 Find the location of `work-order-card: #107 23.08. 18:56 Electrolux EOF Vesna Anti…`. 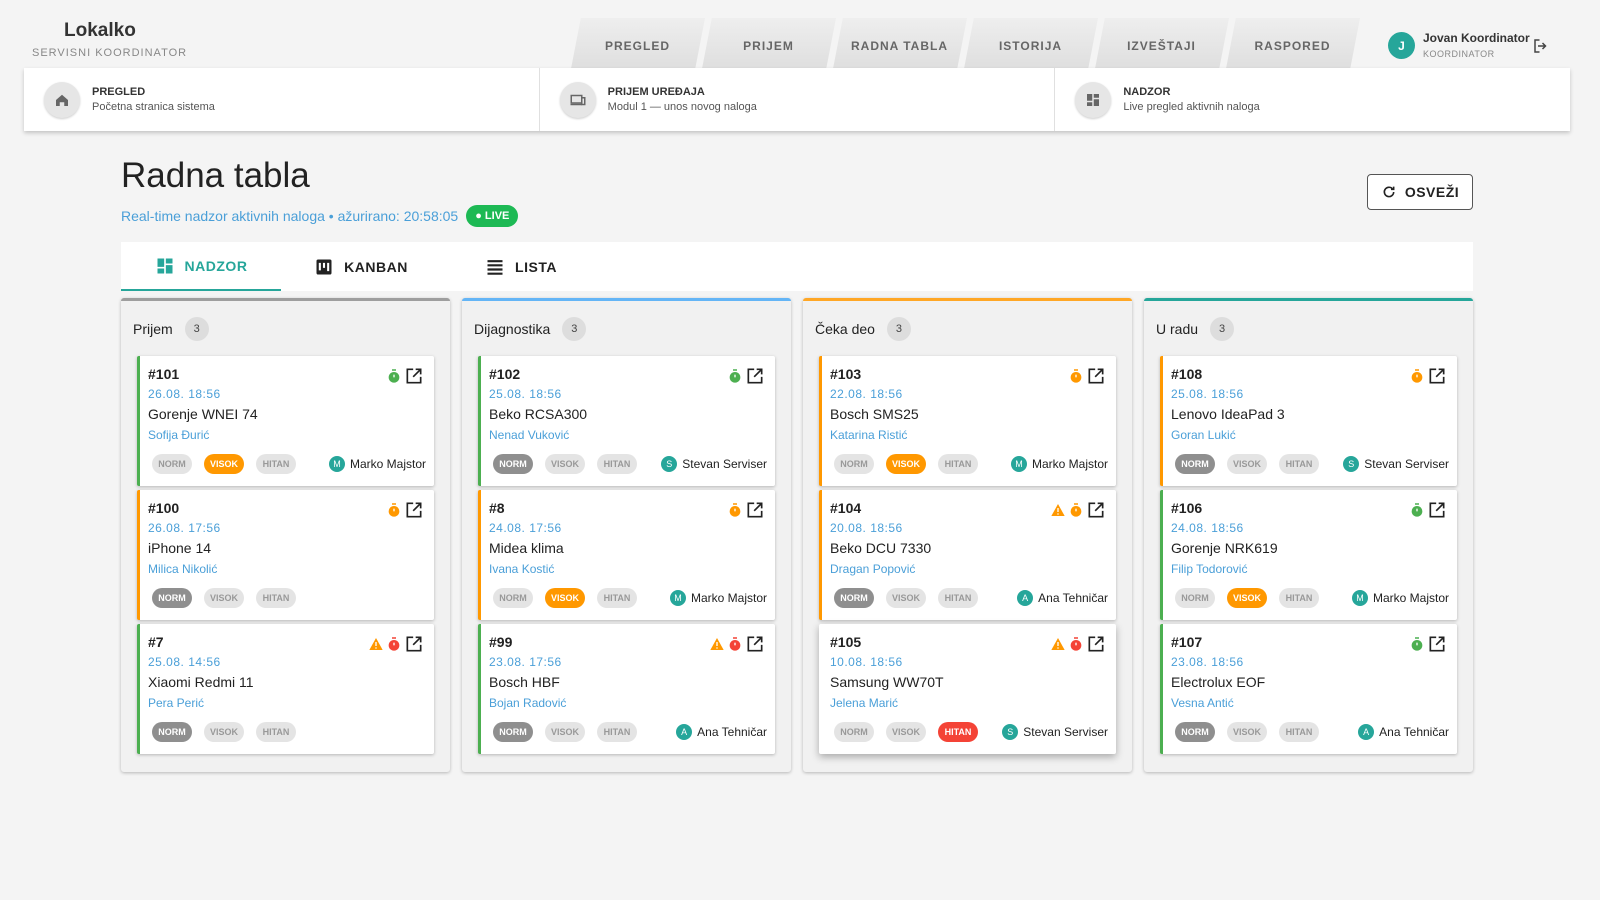

work-order-card: #107 23.08. 18:56 Electrolux EOF Vesna Anti… is located at coordinates (1308, 689).